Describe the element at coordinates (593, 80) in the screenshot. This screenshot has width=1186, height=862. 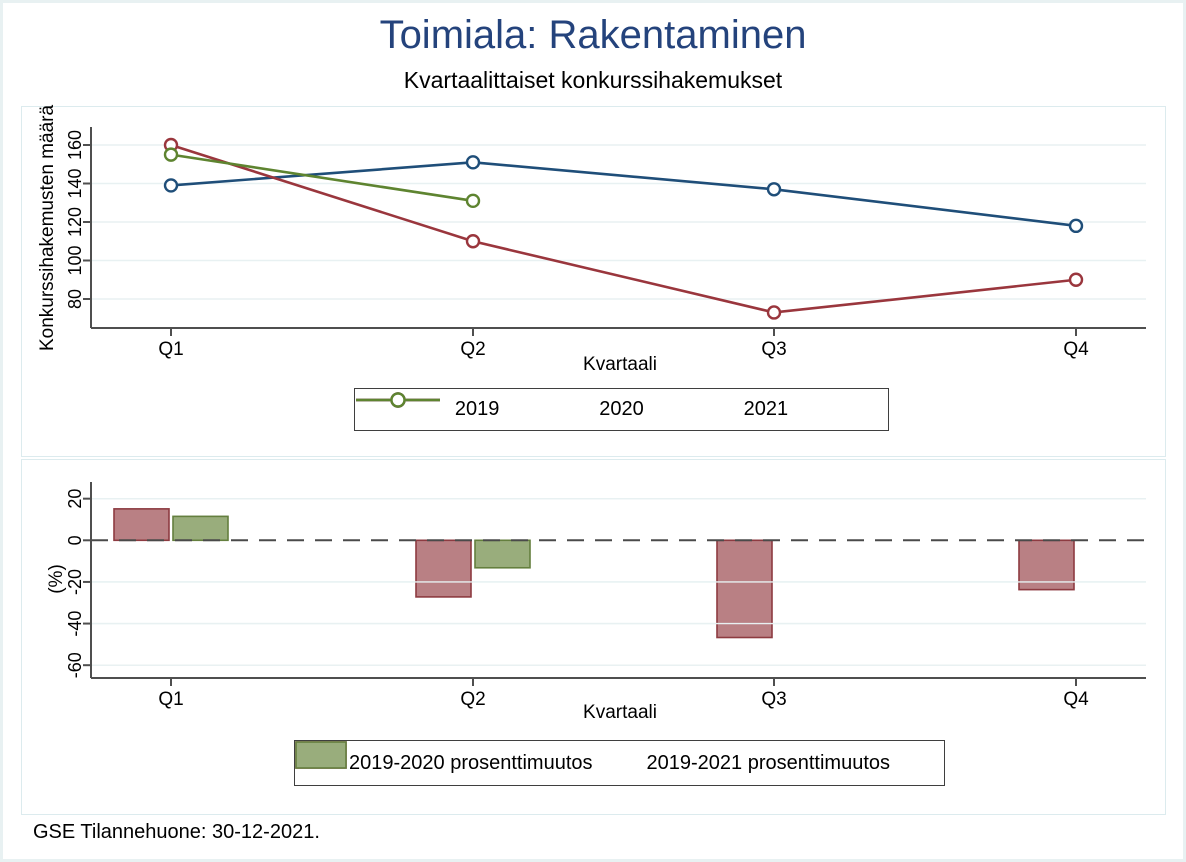
I see `page-subtitle: Kvartaalittaiset konkurssihakemukset` at that location.